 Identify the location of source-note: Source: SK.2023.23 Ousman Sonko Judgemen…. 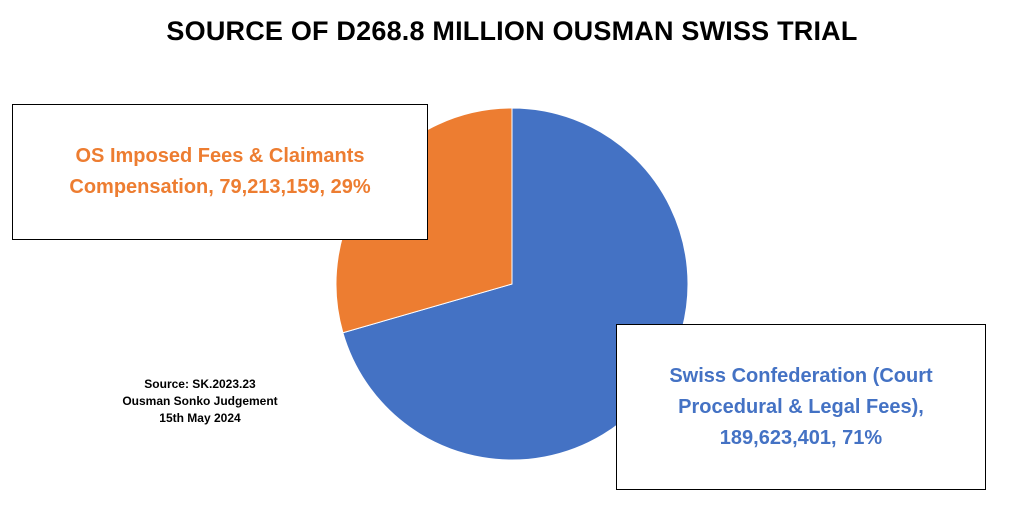
(200, 401).